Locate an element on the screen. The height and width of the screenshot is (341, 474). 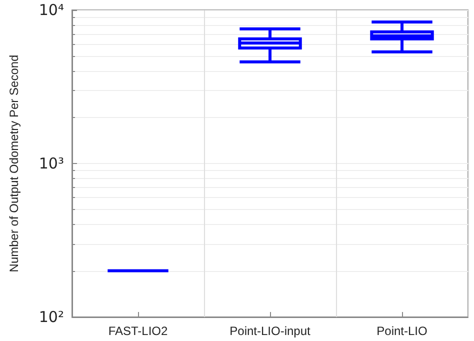
x-tick-label: Point-LIO is located at coordinates (402, 331).